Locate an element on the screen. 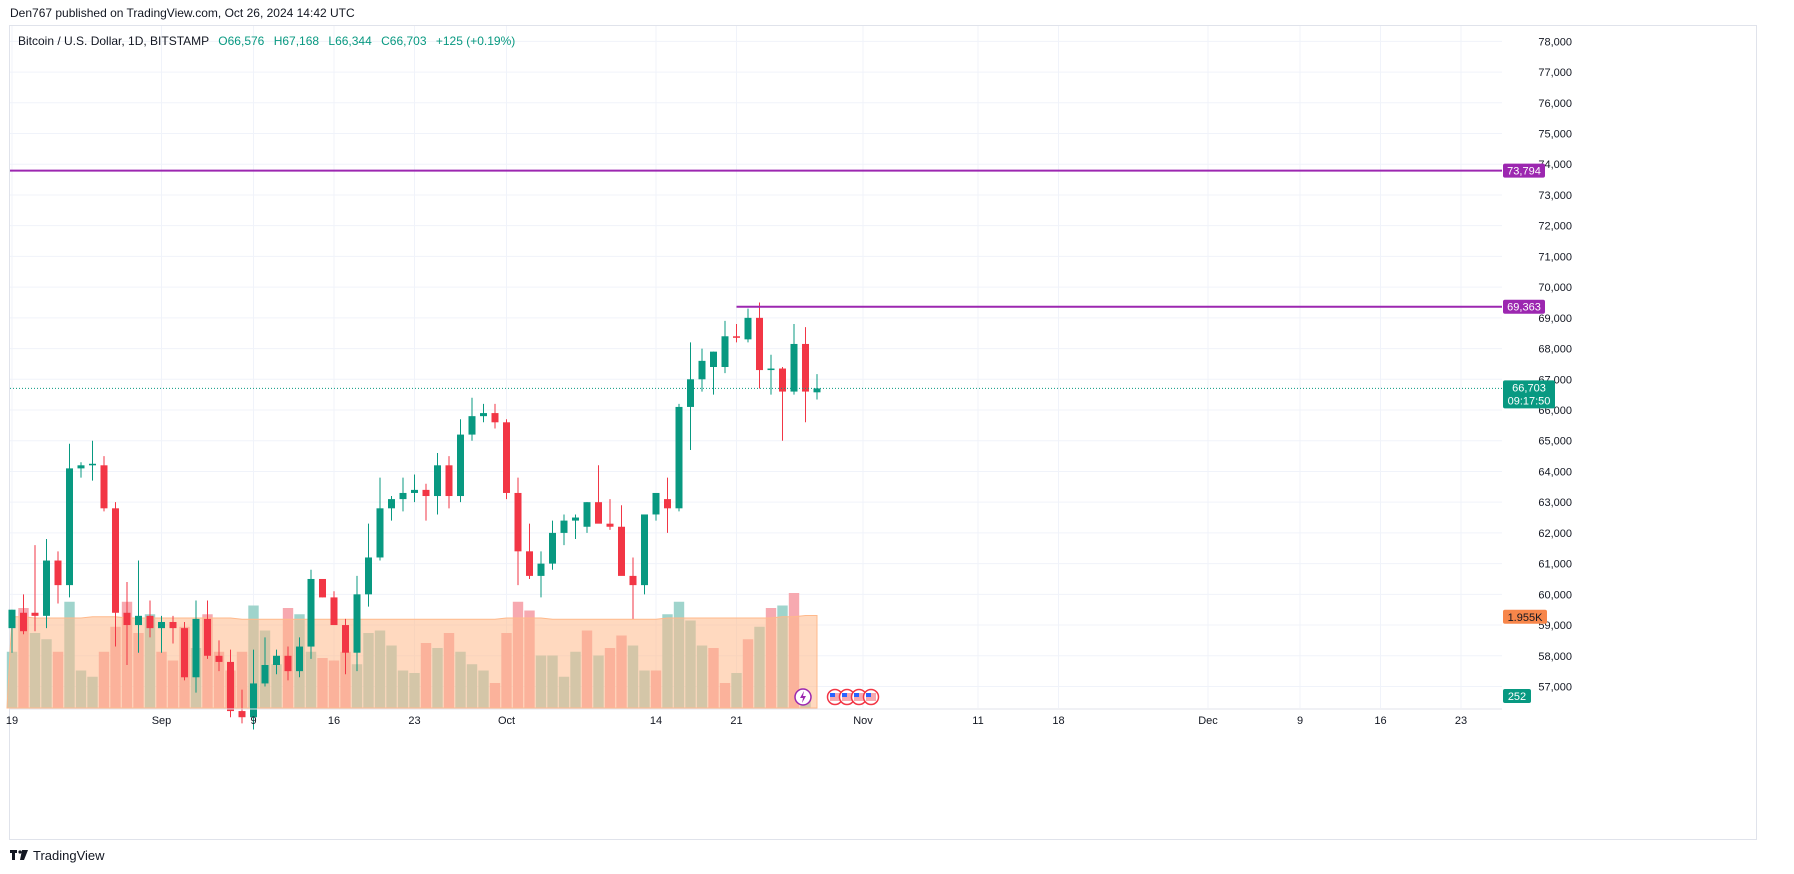  time-tick-label: 18 is located at coordinates (1058, 721).